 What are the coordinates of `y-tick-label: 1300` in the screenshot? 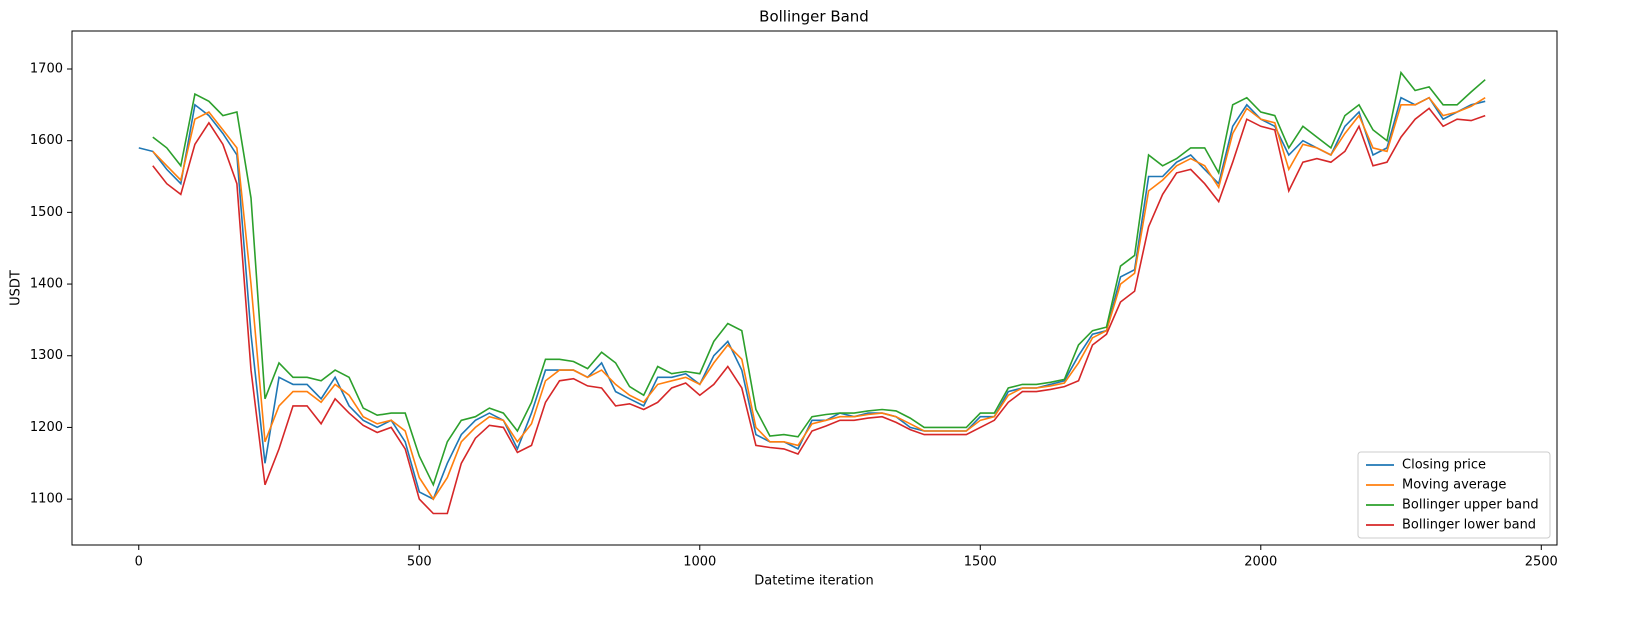 It's located at (46, 355).